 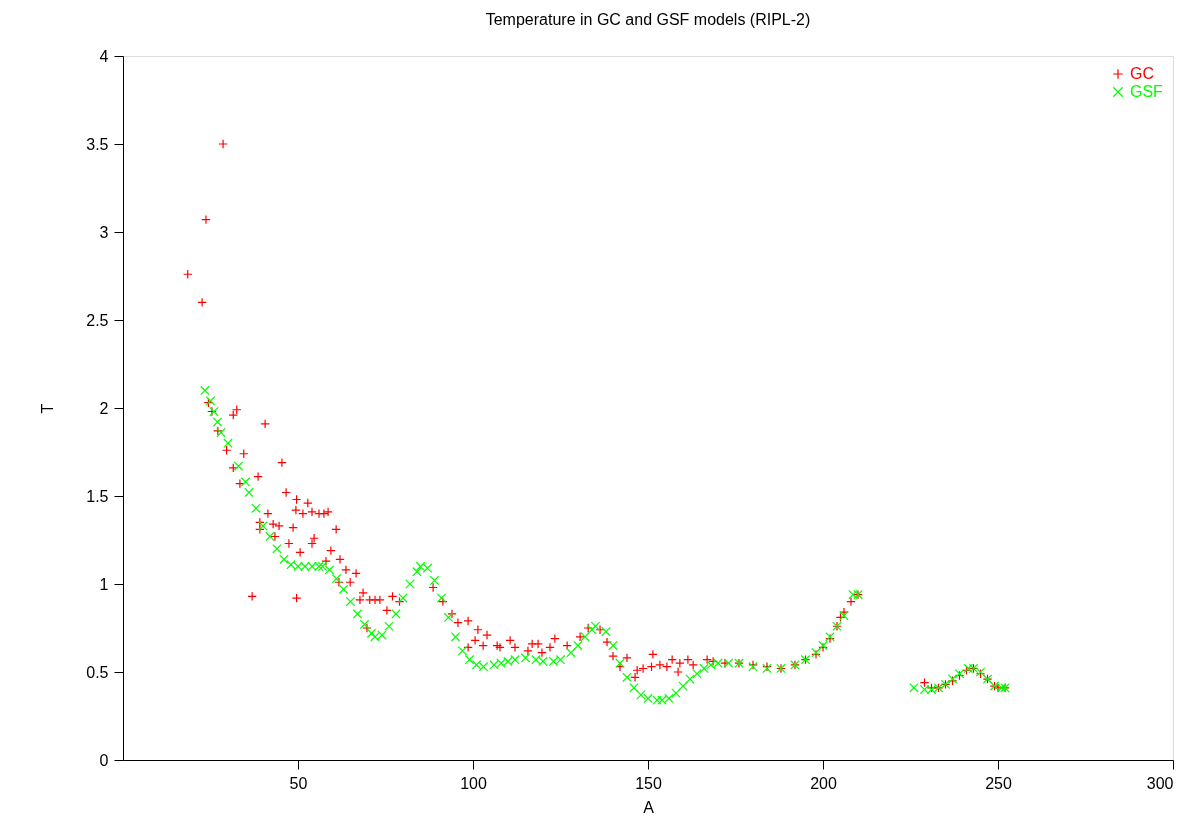 I want to click on chart-title: Temperature in GC and GSF models (RIPL-2), so click(x=648, y=19).